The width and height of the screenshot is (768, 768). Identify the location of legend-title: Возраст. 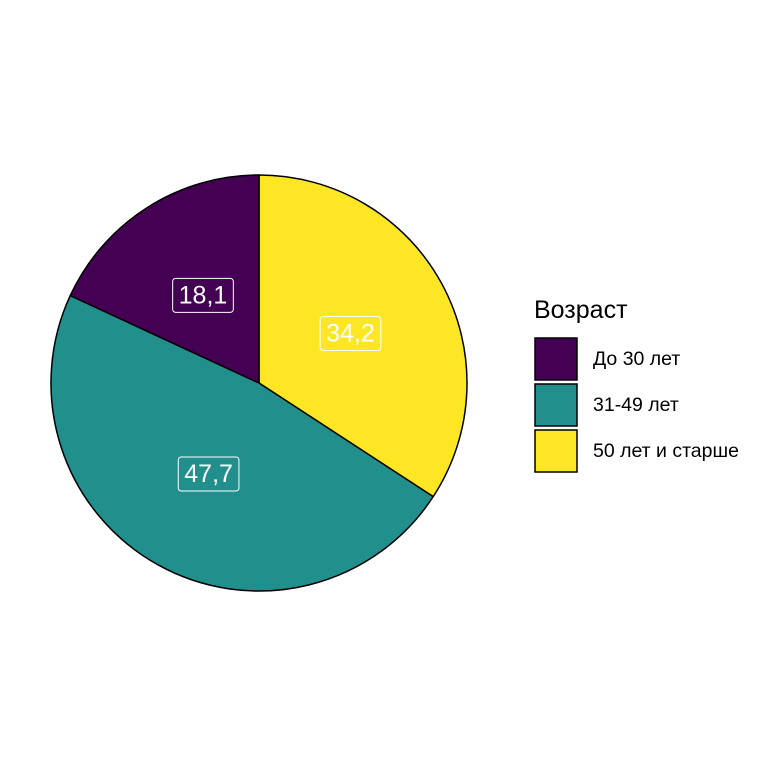
(581, 310).